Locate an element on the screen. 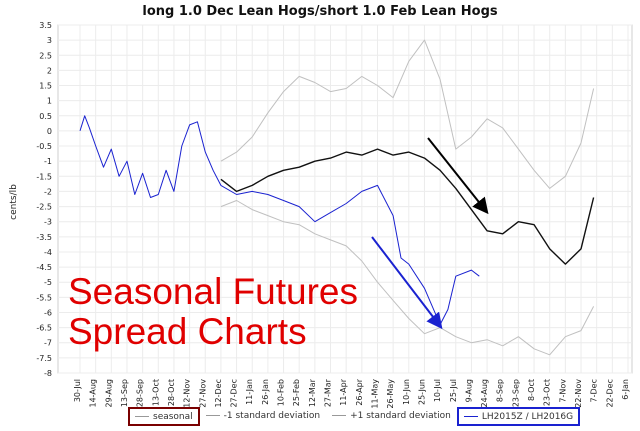  x-tick-label: 10-Jul is located at coordinates (437, 390).